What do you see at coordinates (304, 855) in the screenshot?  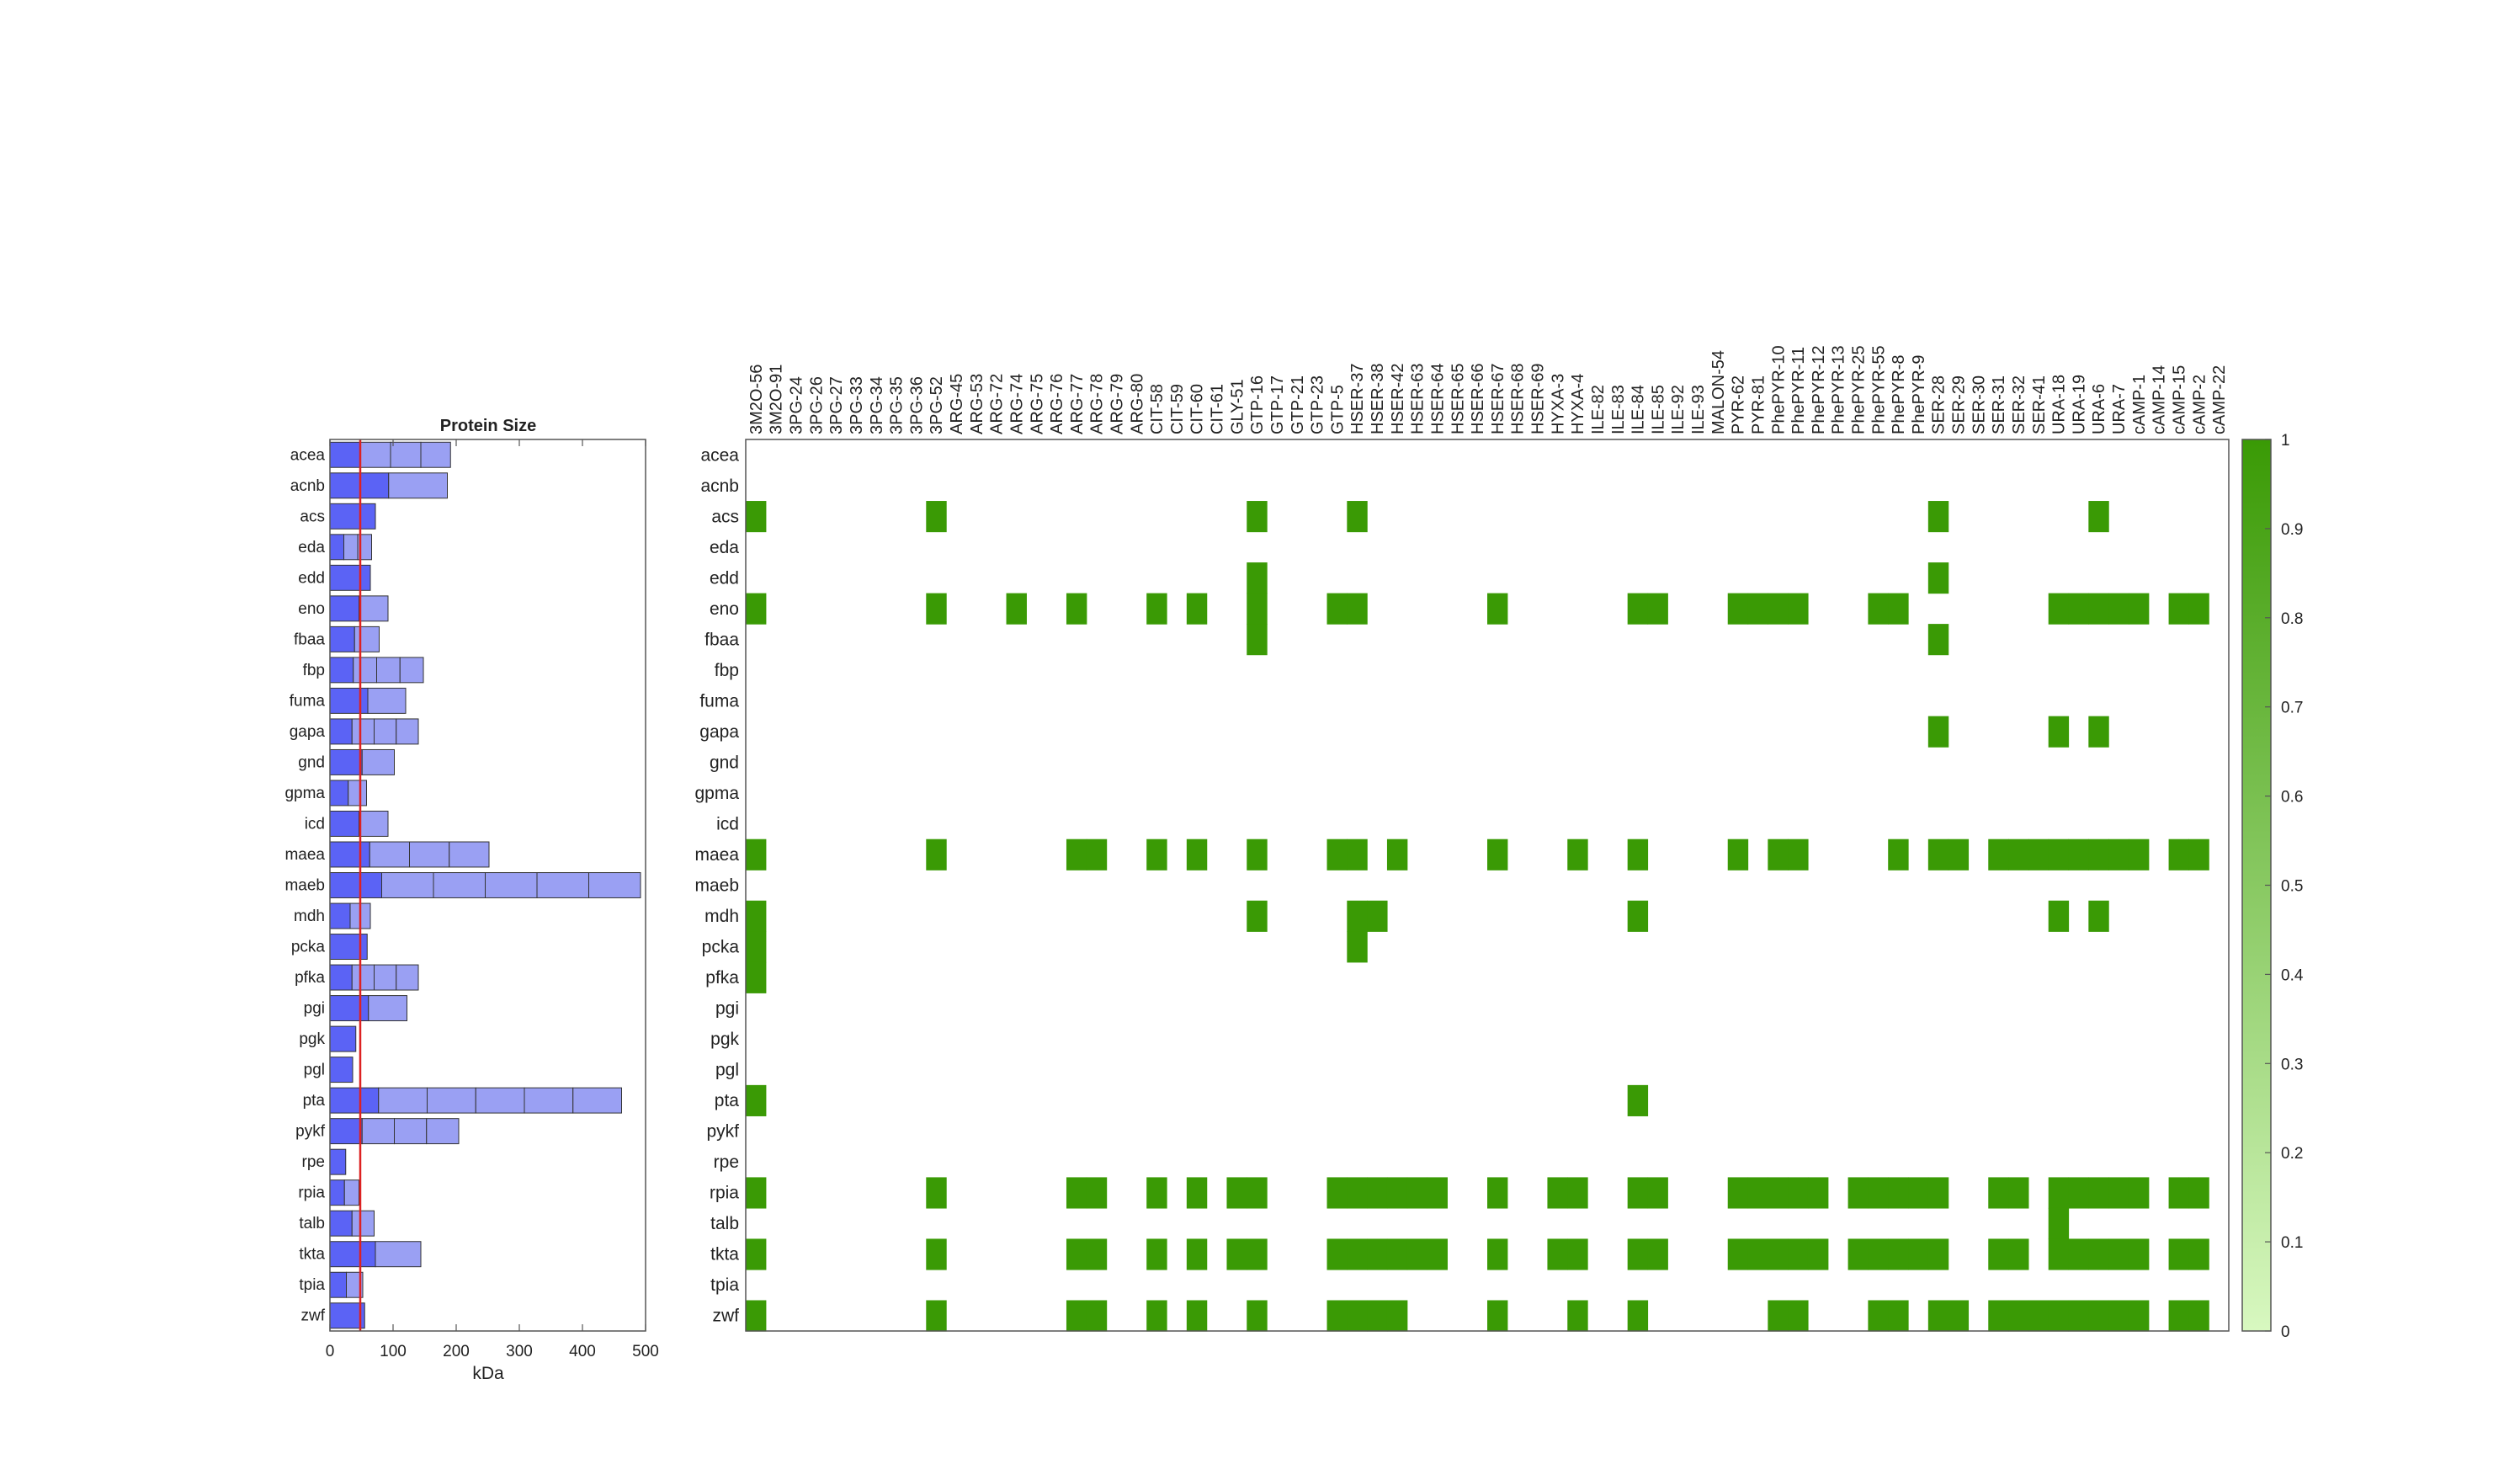 I see `bar-category-label: maea` at bounding box center [304, 855].